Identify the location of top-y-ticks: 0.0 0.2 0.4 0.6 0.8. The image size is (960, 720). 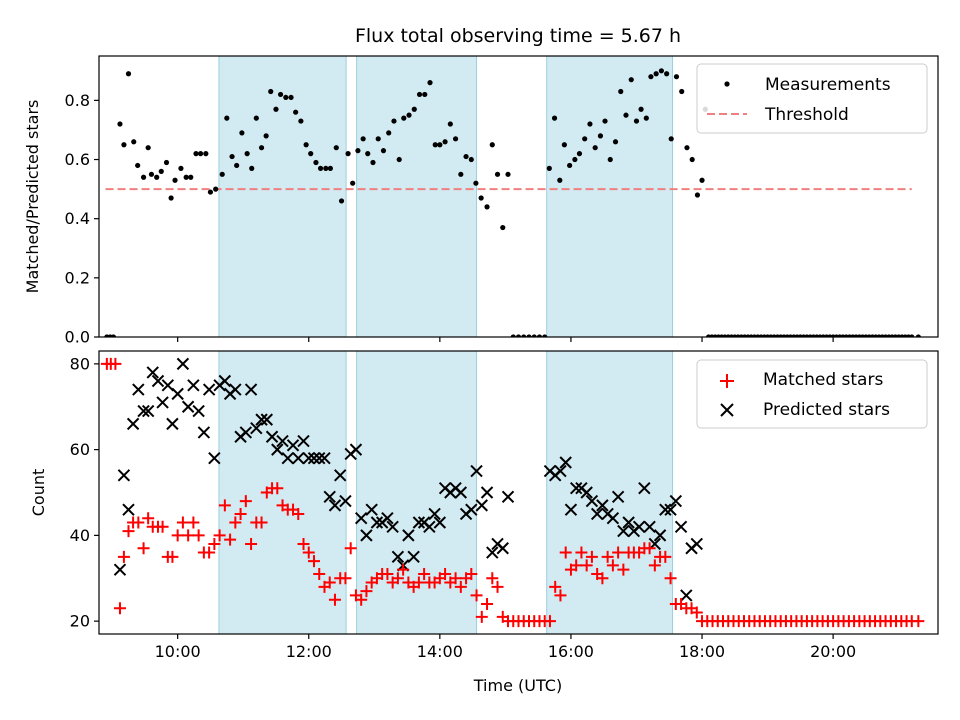
(82, 219).